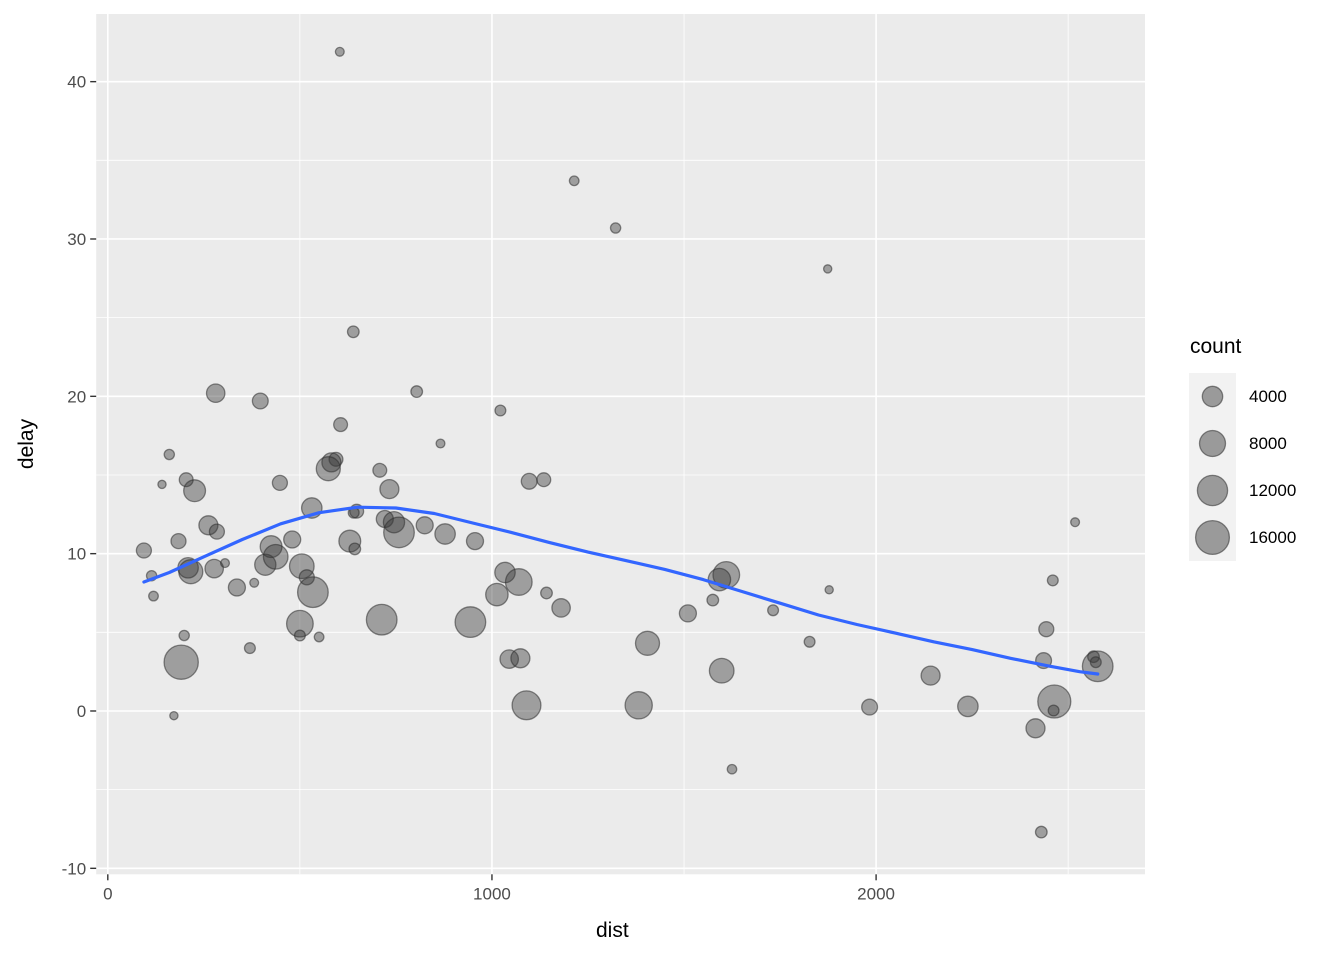 This screenshot has width=1344, height=960. I want to click on legend-entry: 12000, so click(1264, 490).